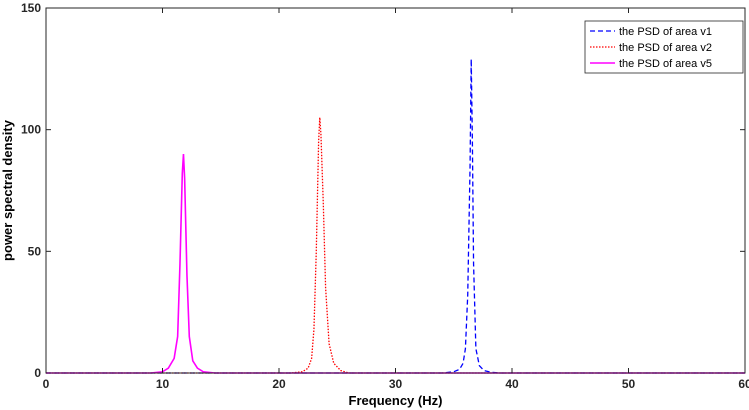 The image size is (749, 410). I want to click on x-tick-label: 60, so click(743, 384).